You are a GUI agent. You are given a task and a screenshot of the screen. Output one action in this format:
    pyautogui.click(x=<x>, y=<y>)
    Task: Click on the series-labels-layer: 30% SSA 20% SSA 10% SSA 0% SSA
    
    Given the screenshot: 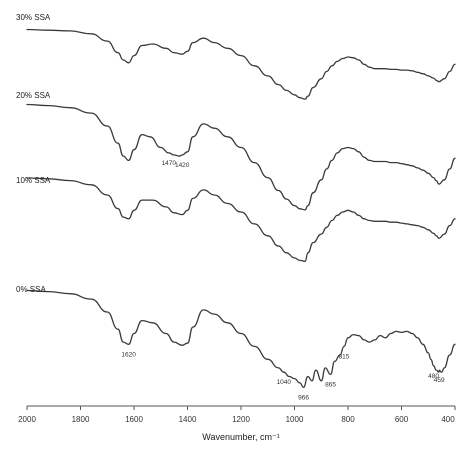 What is the action you would take?
    pyautogui.click(x=33, y=153)
    